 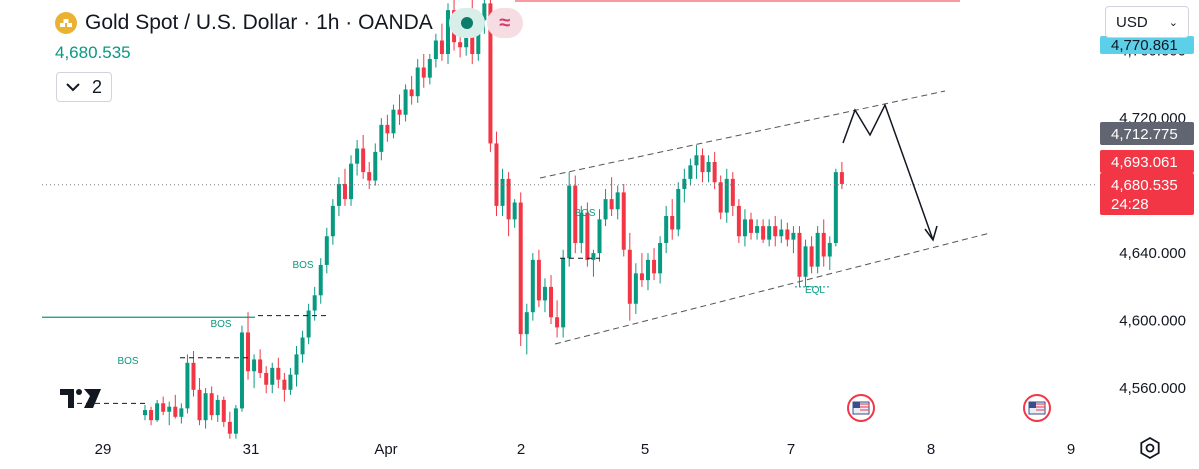 What do you see at coordinates (93, 52) in the screenshot?
I see `last-price: 4,680.535` at bounding box center [93, 52].